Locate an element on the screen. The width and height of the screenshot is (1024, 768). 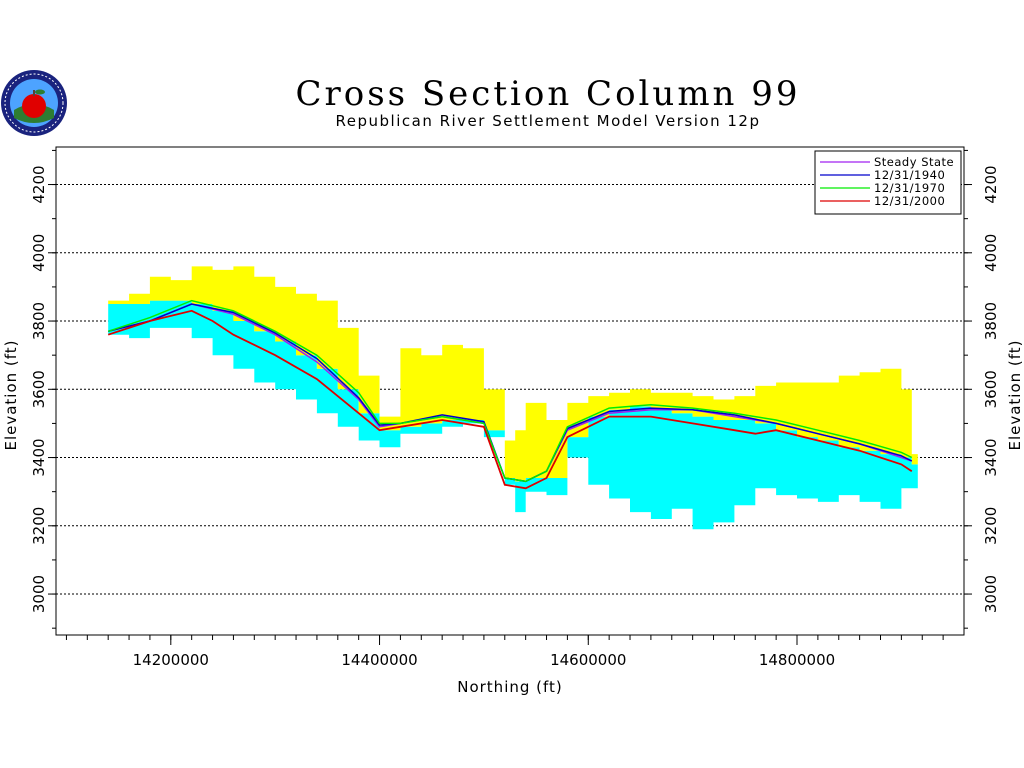
y-tick-label-left: 3200 is located at coordinates (39, 526).